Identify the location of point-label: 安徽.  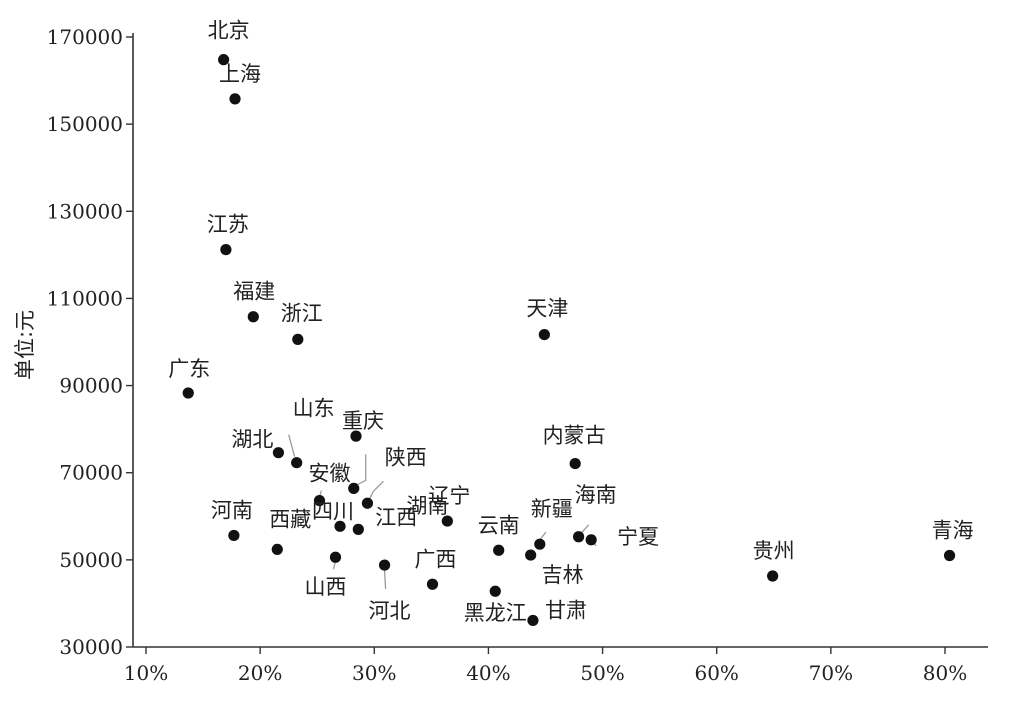
(329, 474).